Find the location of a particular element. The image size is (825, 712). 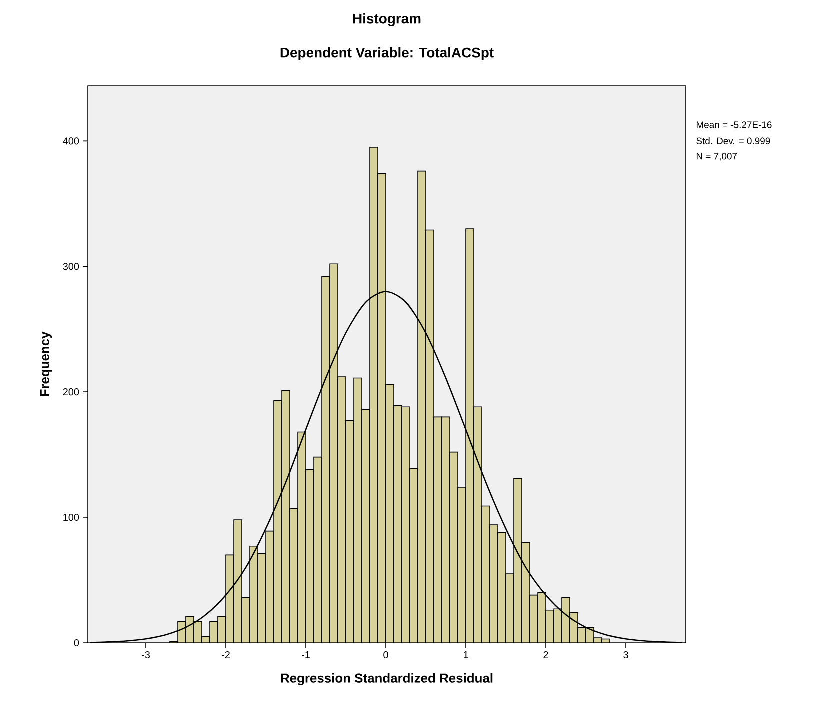

y-tick-label: 200 is located at coordinates (71, 392).